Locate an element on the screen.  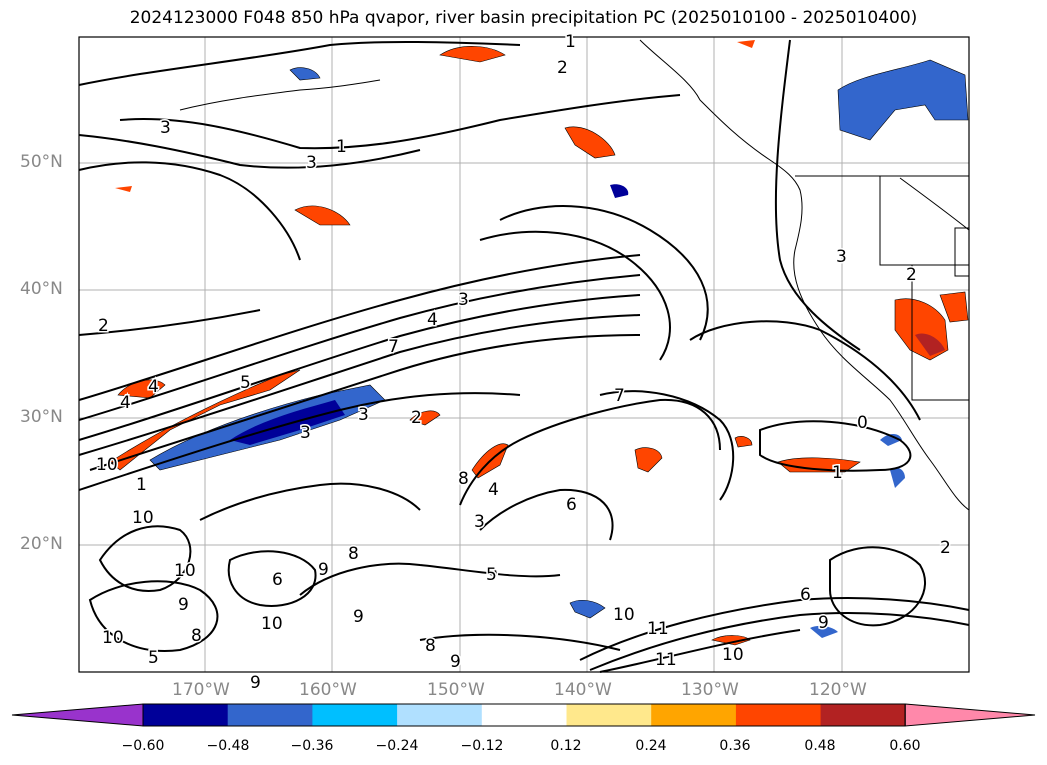
colorbar-frame is located at coordinates (524, 715).